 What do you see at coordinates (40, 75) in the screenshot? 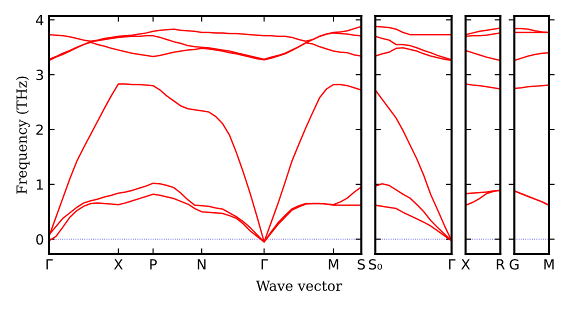
I see `y-tick-label: 3` at bounding box center [40, 75].